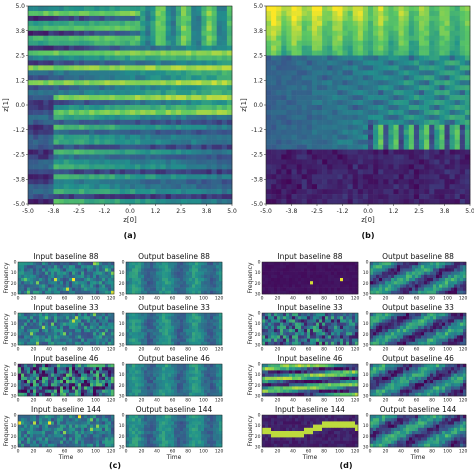 This screenshot has height=474, width=474. I want to click on y-tick-label: 0, so click(123, 263).